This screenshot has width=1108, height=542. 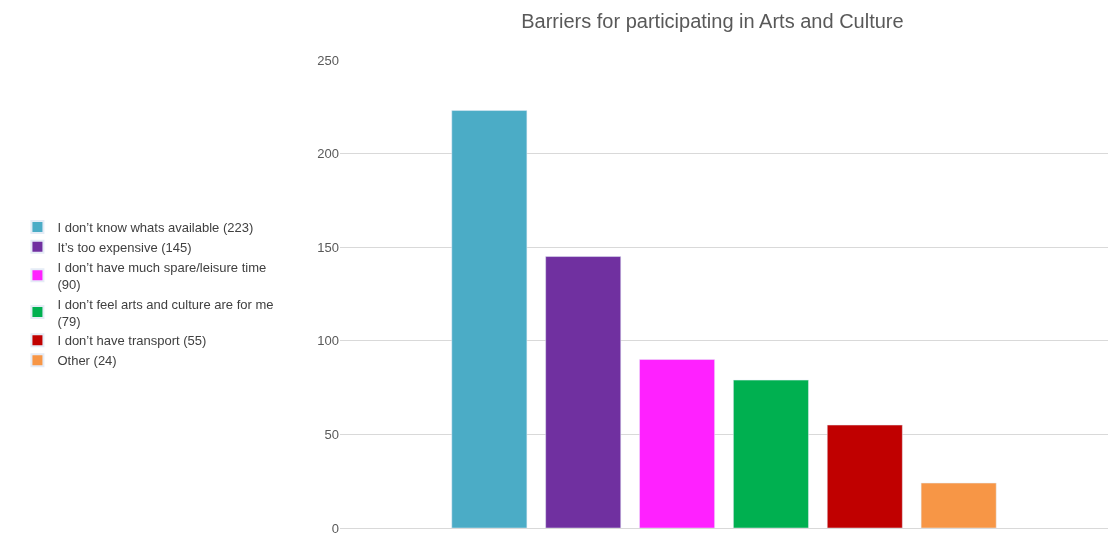 I want to click on legend-label: It’s too expensive (145), so click(x=124, y=247).